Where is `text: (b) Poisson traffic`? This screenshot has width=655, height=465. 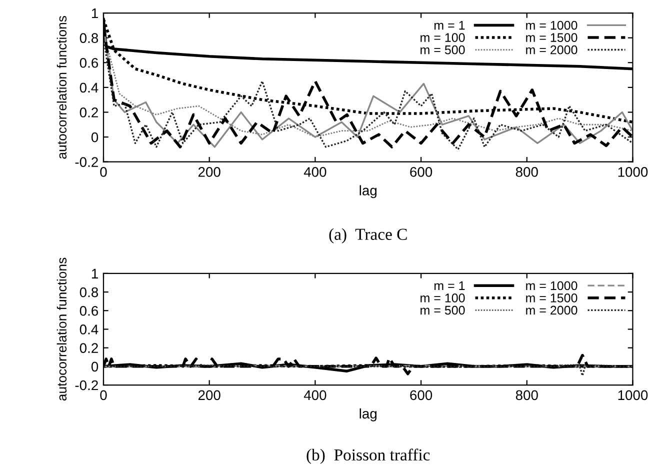
text: (b) Poisson traffic is located at coordinates (368, 456).